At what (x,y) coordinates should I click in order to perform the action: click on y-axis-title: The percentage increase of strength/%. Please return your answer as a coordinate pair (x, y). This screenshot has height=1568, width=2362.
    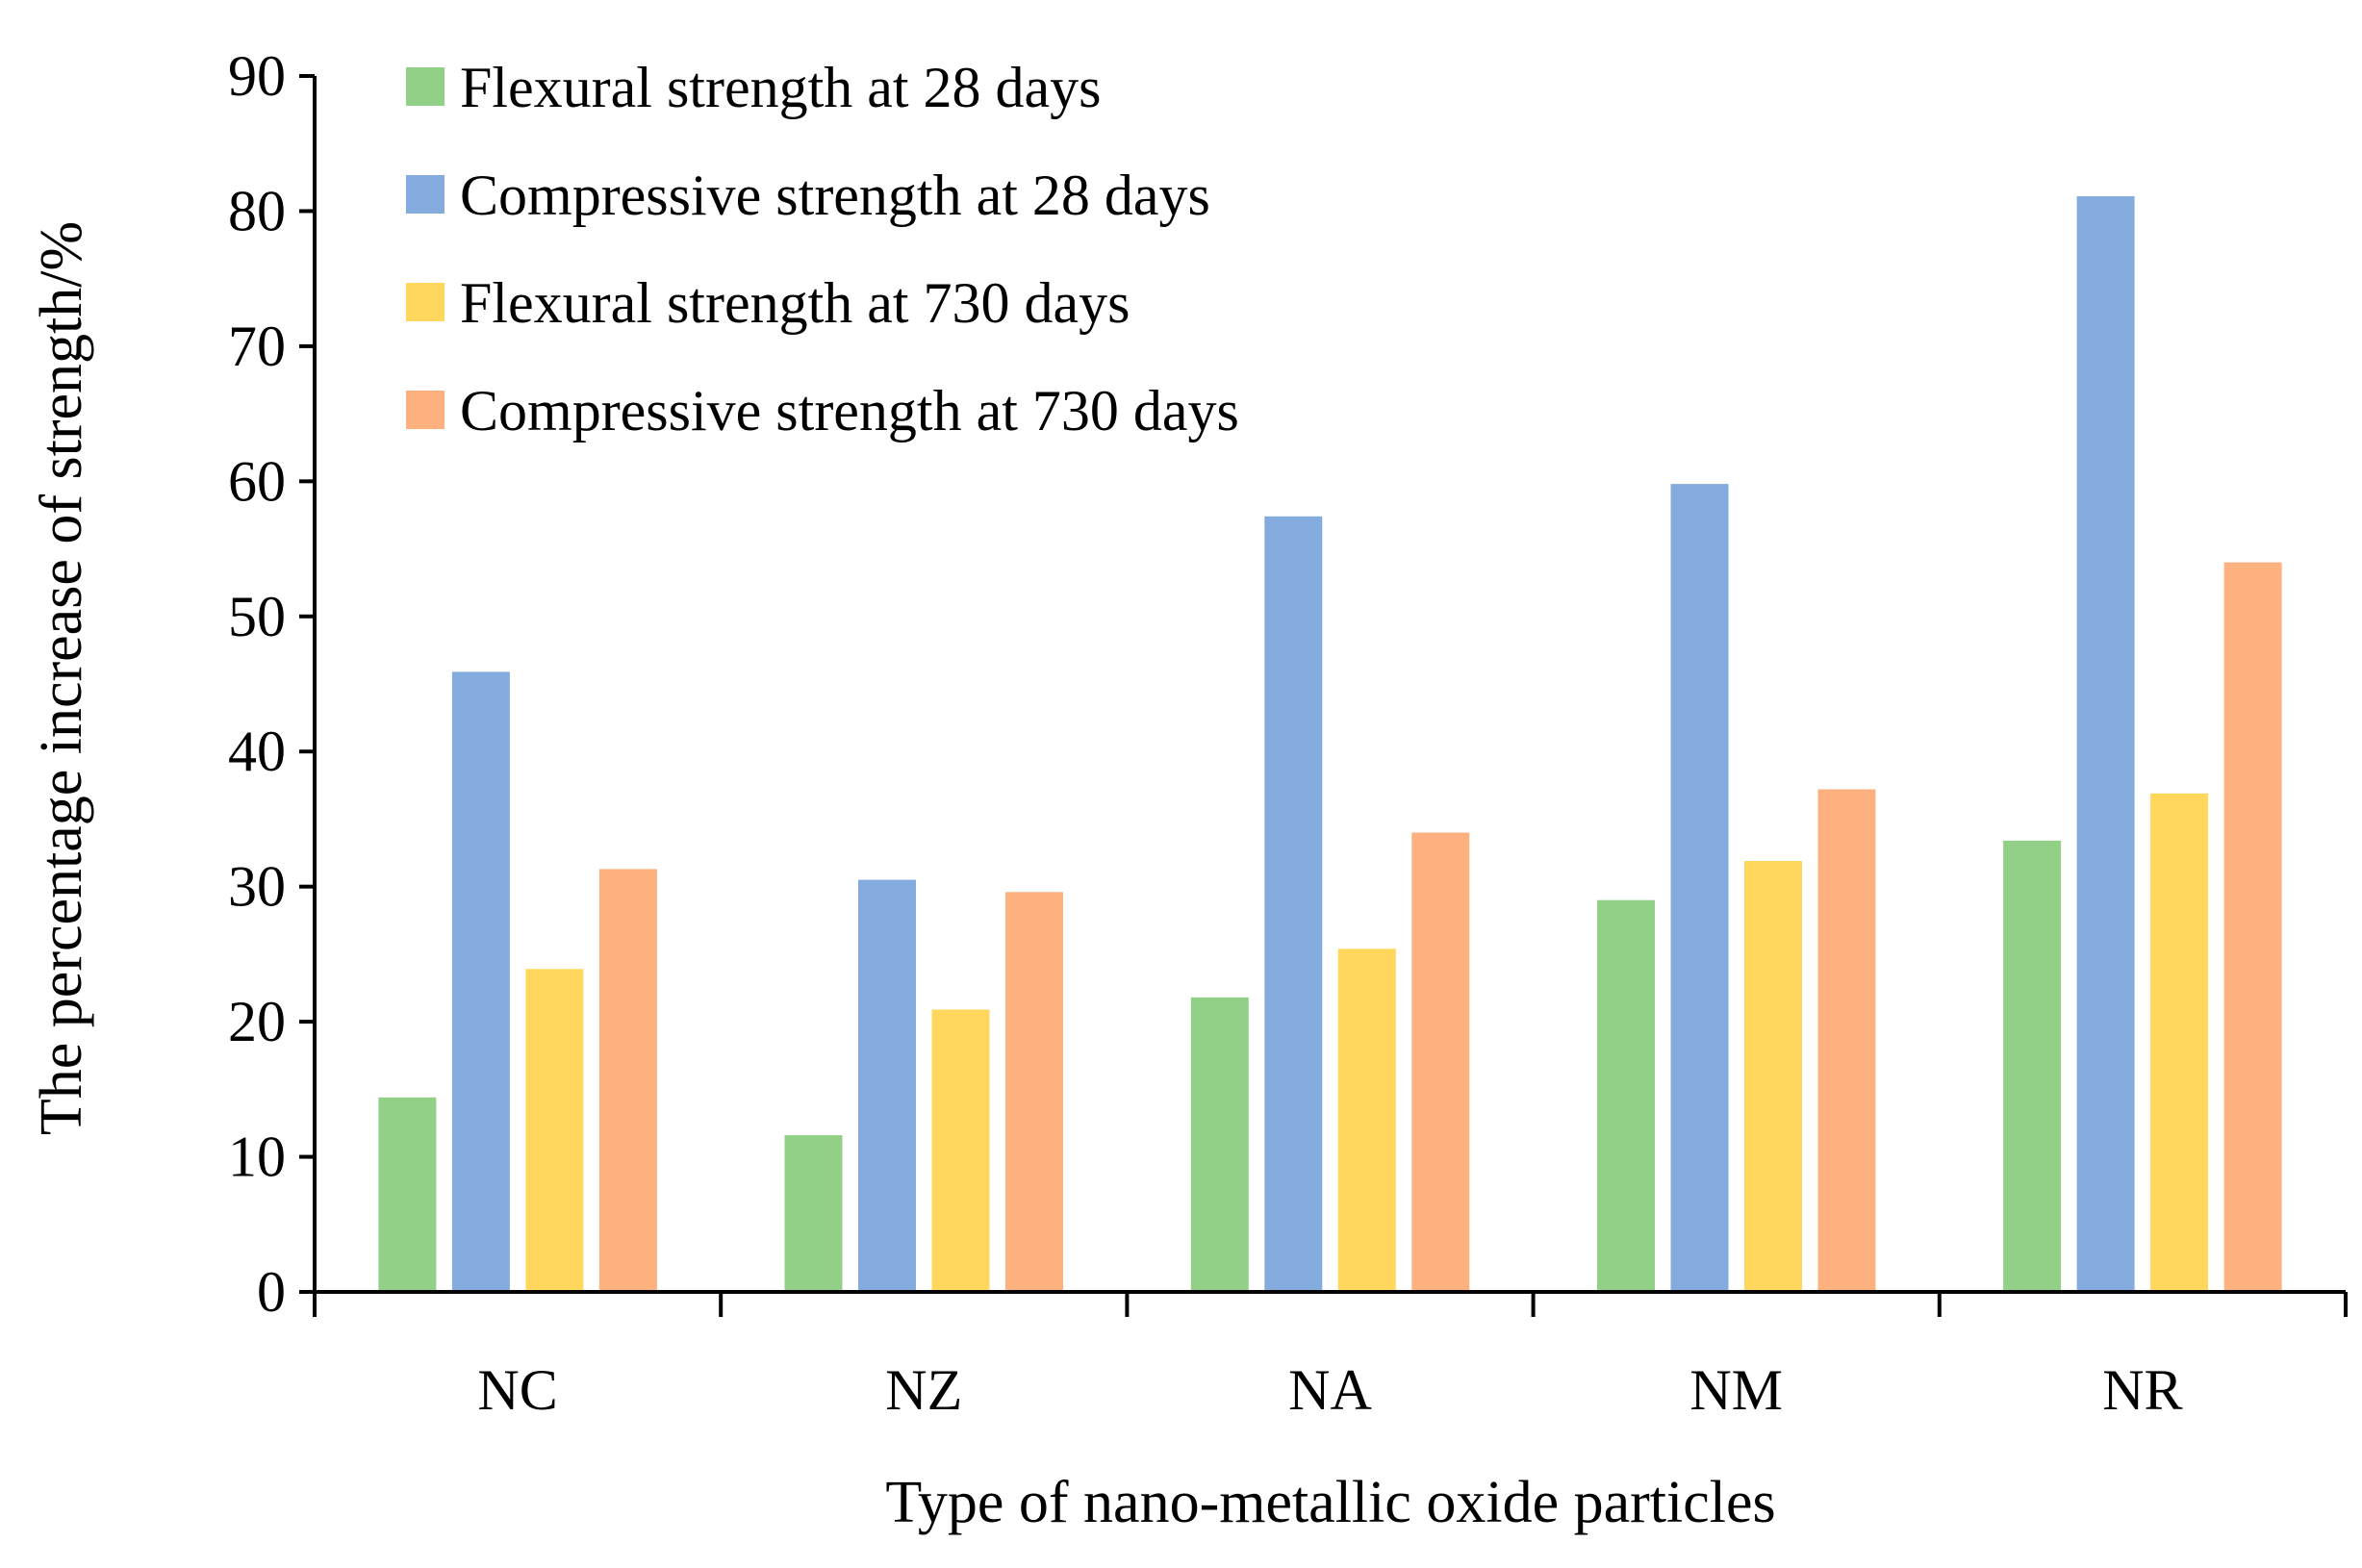
    Looking at the image, I should click on (61, 678).